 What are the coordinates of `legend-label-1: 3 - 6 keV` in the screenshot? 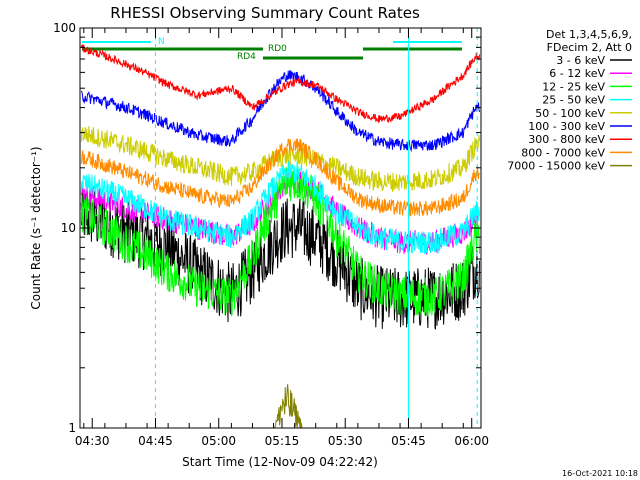 It's located at (580, 60).